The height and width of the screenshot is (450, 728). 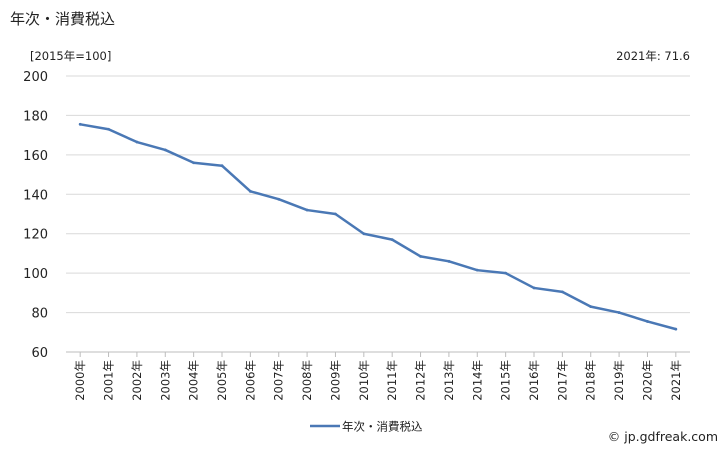 I want to click on y-tick-label: 200, so click(x=35, y=77).